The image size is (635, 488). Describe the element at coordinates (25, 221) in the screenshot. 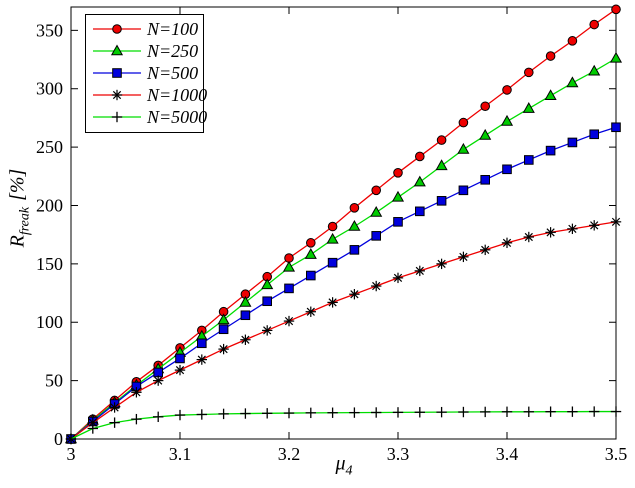

I see `y-axis-label-sub: freak` at that location.